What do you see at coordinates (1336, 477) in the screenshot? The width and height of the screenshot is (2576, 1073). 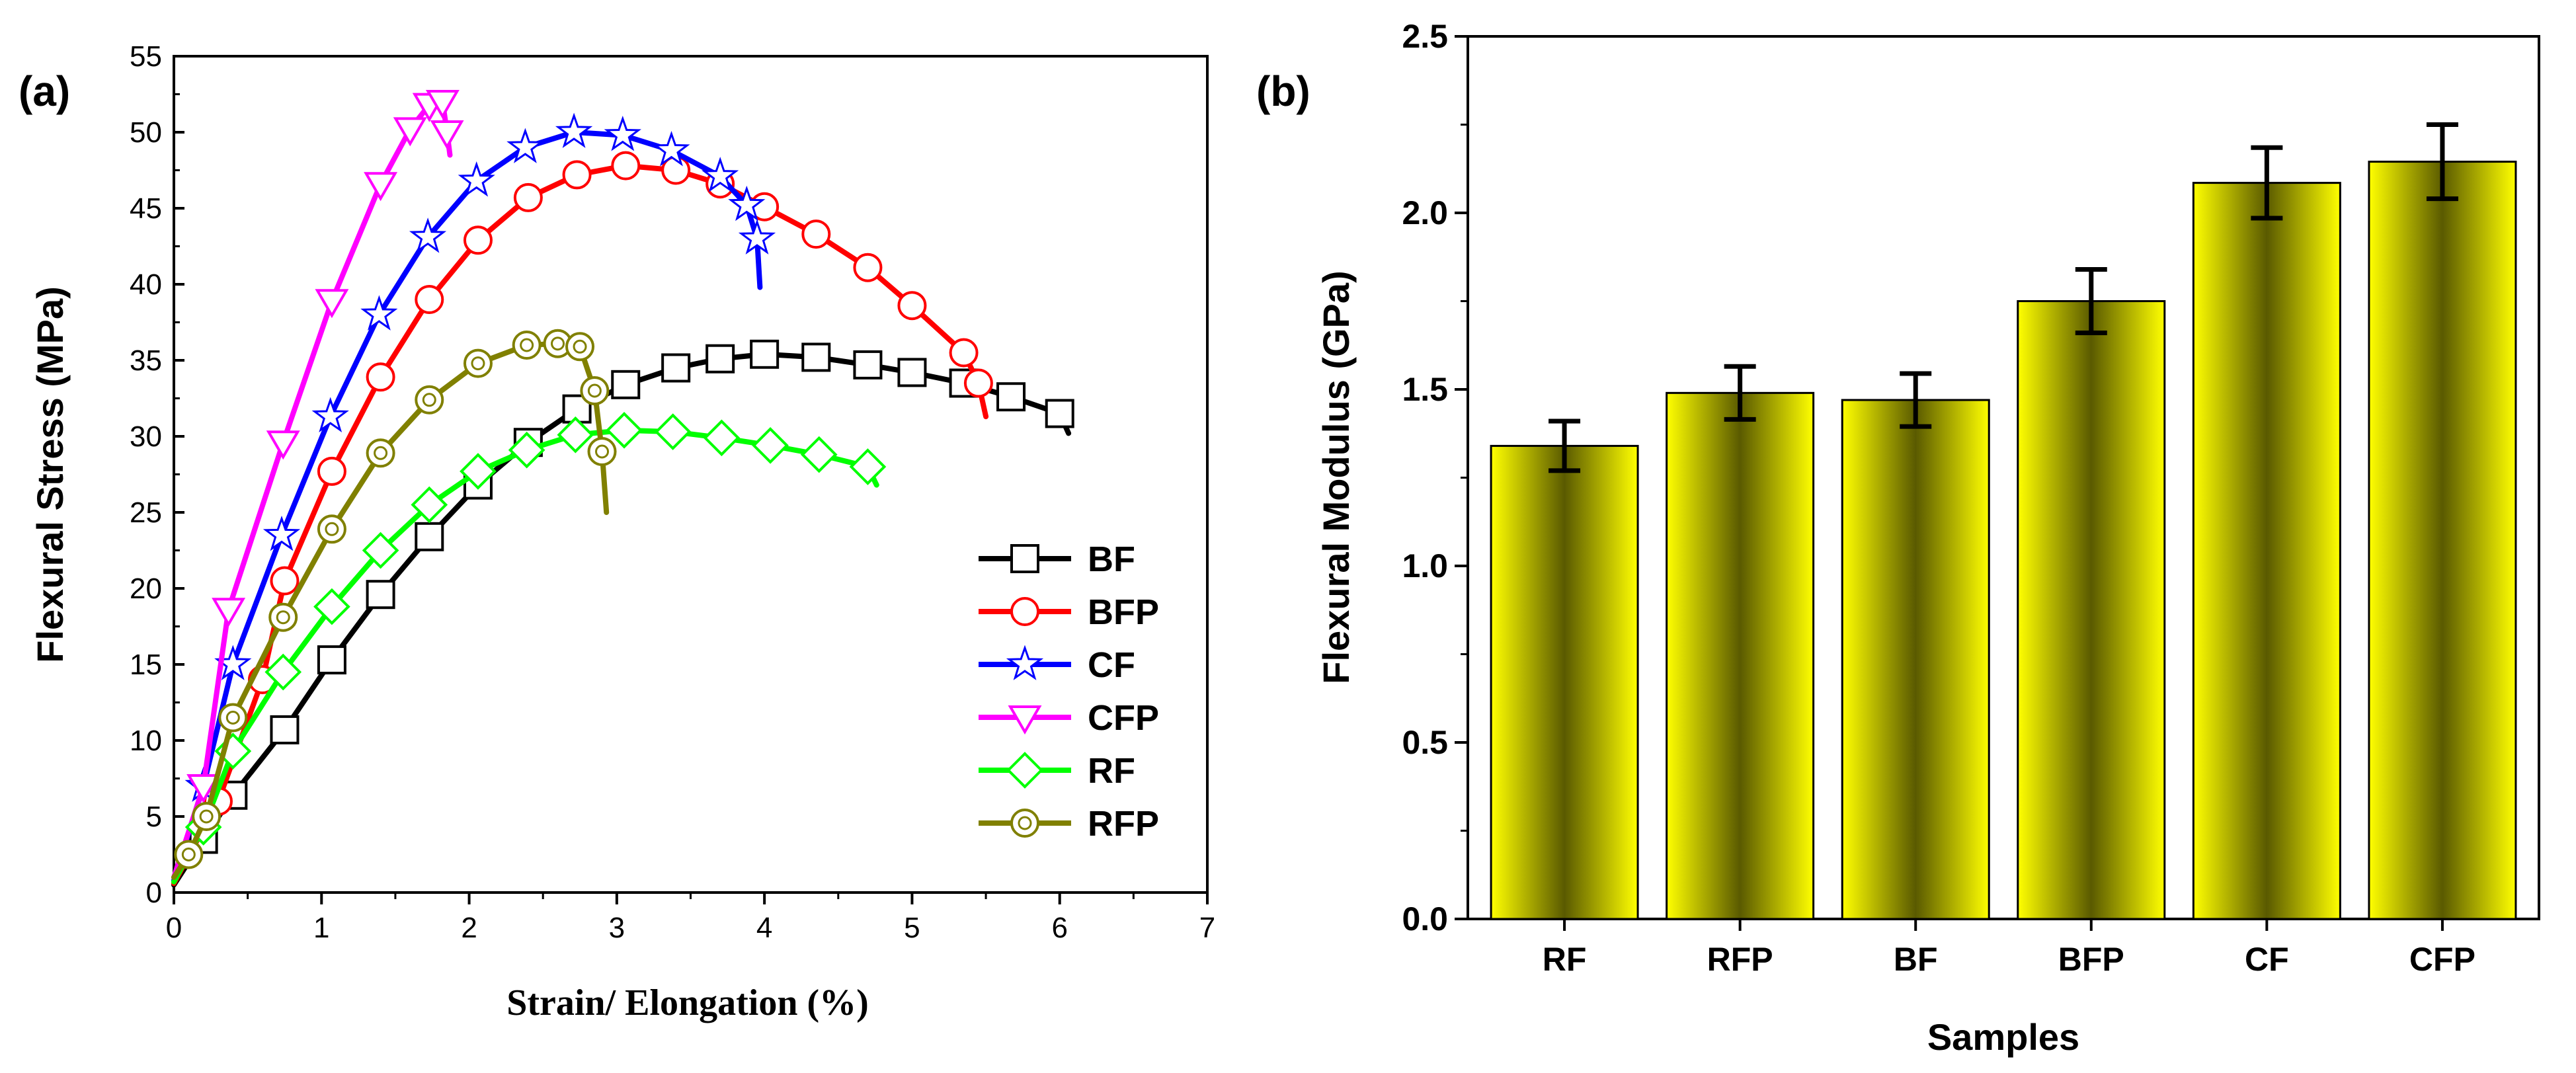 I see `panel-b-y-axis-title: Flexural Modulus (GPa)` at bounding box center [1336, 477].